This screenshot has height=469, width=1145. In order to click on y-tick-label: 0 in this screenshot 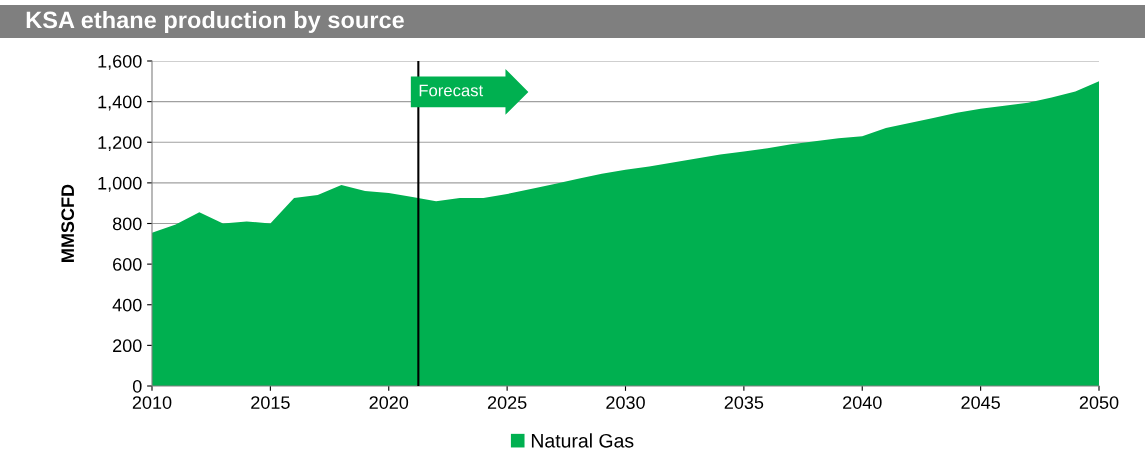, I will do `click(137, 386)`.